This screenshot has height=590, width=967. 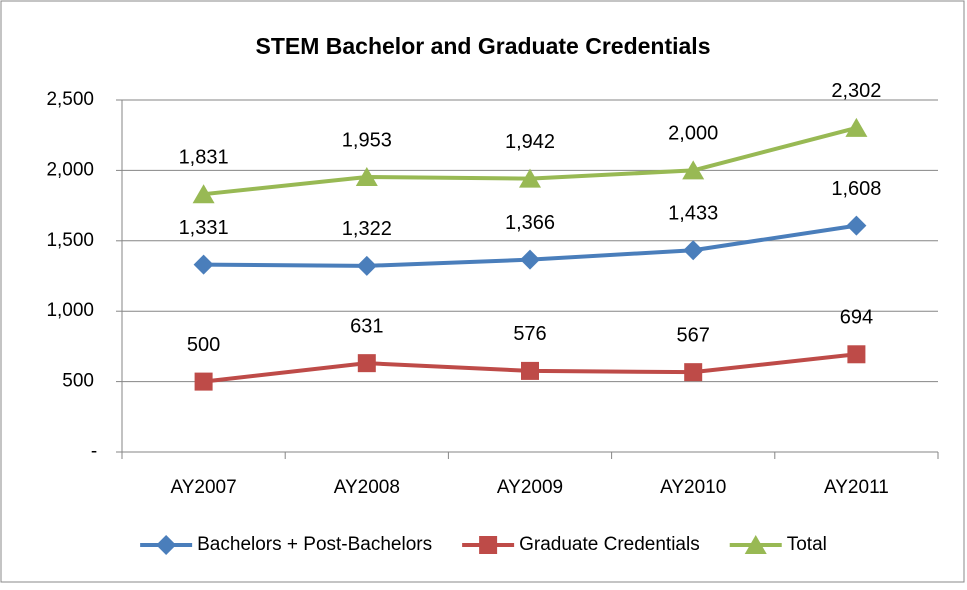 I want to click on legend-item: Bachelors + Post-Bachelors, so click(x=286, y=544).